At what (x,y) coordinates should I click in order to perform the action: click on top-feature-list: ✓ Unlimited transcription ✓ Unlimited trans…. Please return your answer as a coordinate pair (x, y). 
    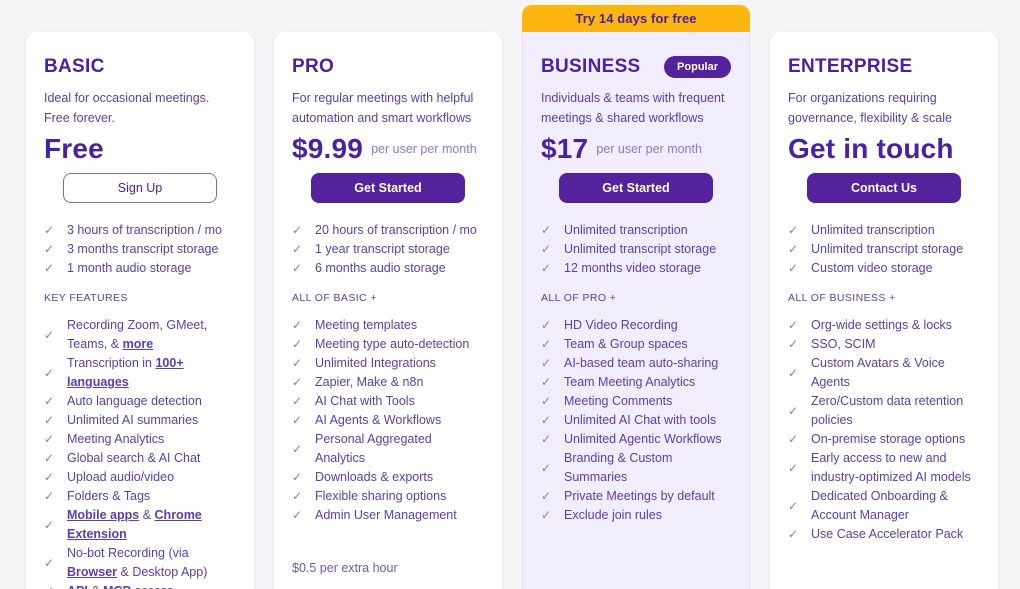
    Looking at the image, I should click on (884, 249).